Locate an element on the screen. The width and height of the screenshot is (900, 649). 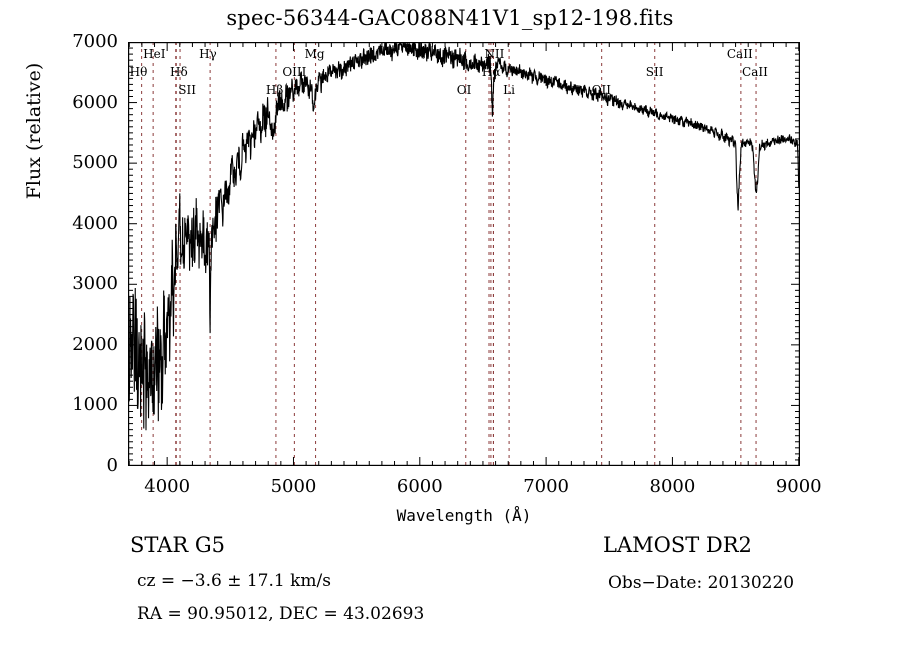
spectral-line-label: Hα is located at coordinates (491, 72).